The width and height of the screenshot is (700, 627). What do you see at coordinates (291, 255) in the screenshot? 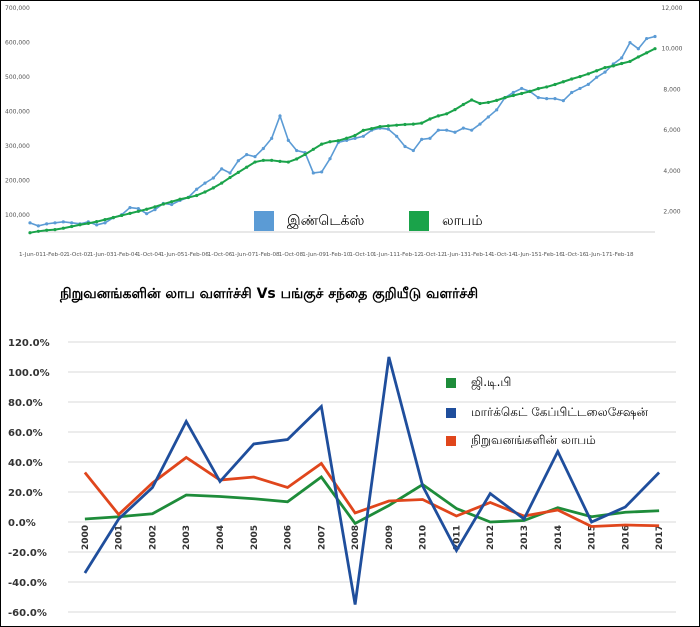
I see `x-axis-tick-label: 1-Oct-08` at bounding box center [291, 255].